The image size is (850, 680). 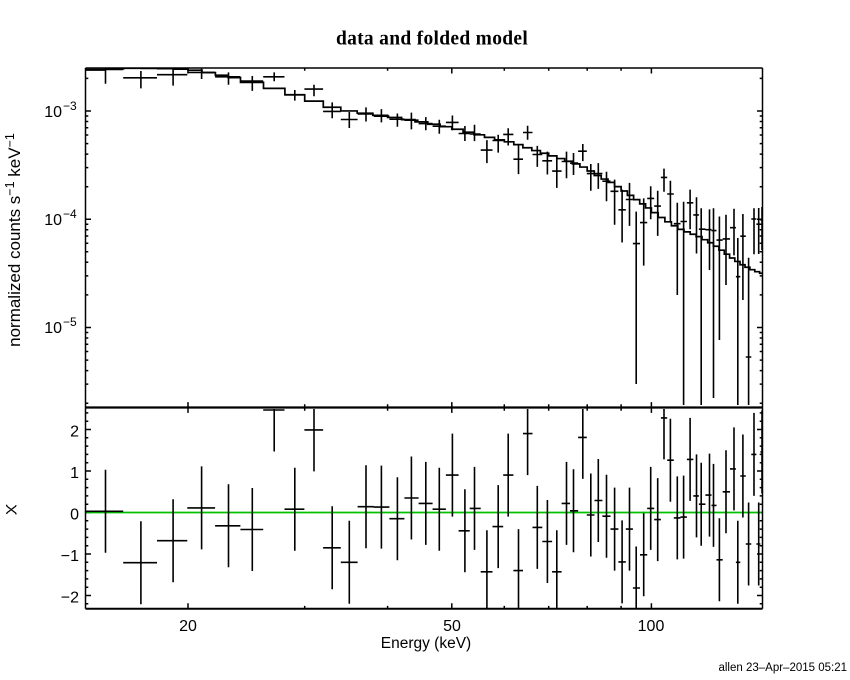 I want to click on svg-text: data and folded model, so click(x=432, y=39).